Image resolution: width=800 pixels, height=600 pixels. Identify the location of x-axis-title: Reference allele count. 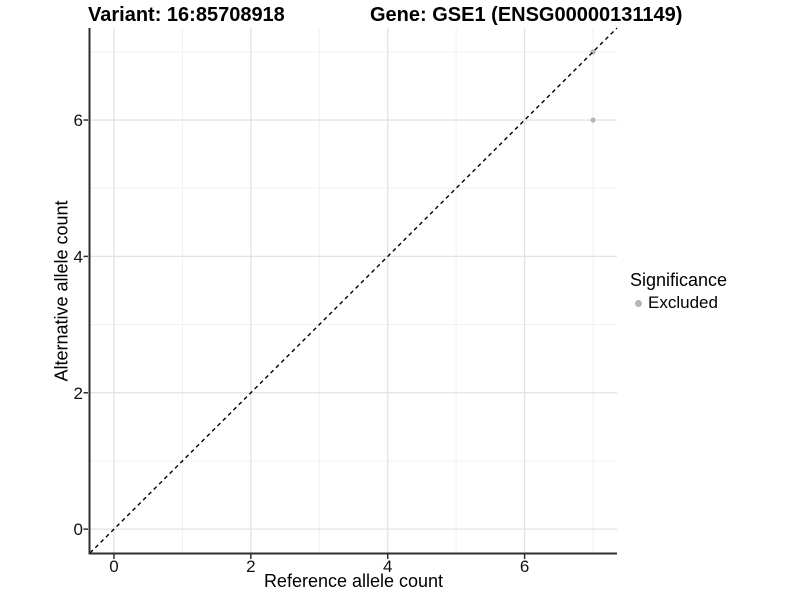
(353, 581).